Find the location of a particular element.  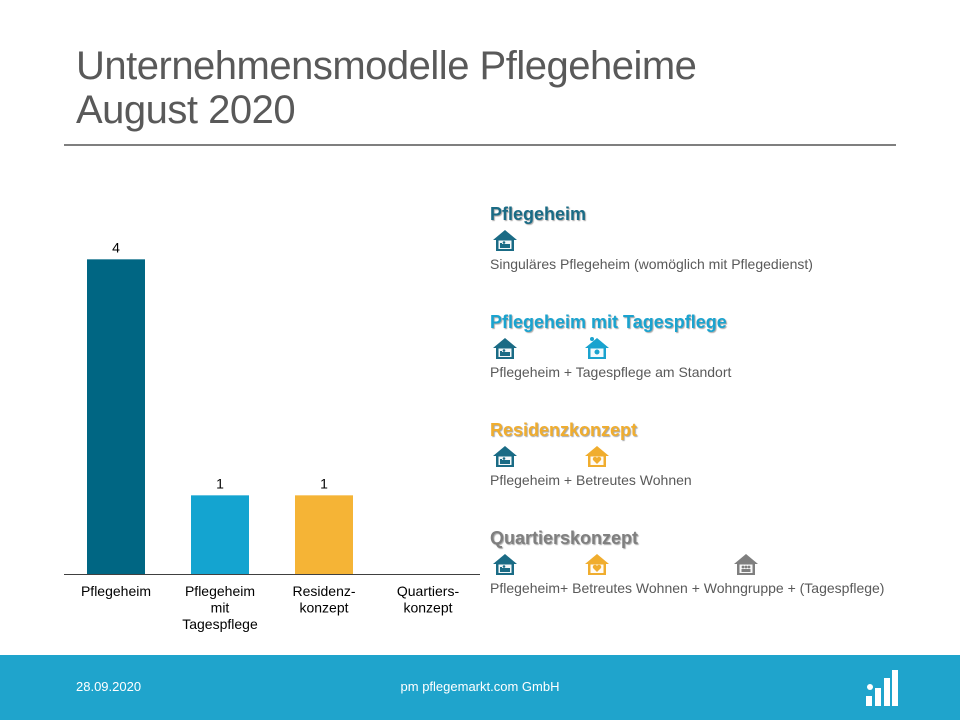

legend-title: Residenzkonzept is located at coordinates (564, 430).